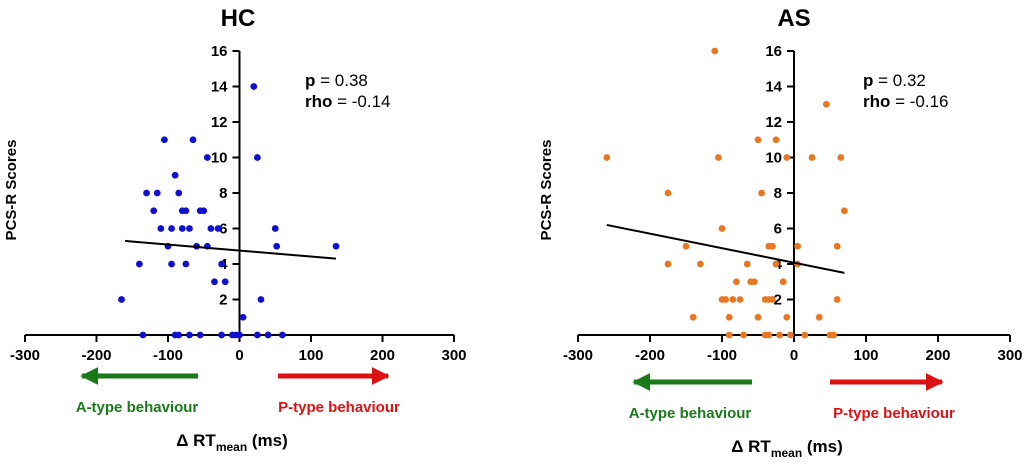  Describe the element at coordinates (236, 175) in the screenshot. I see `y-tick-marks` at that location.